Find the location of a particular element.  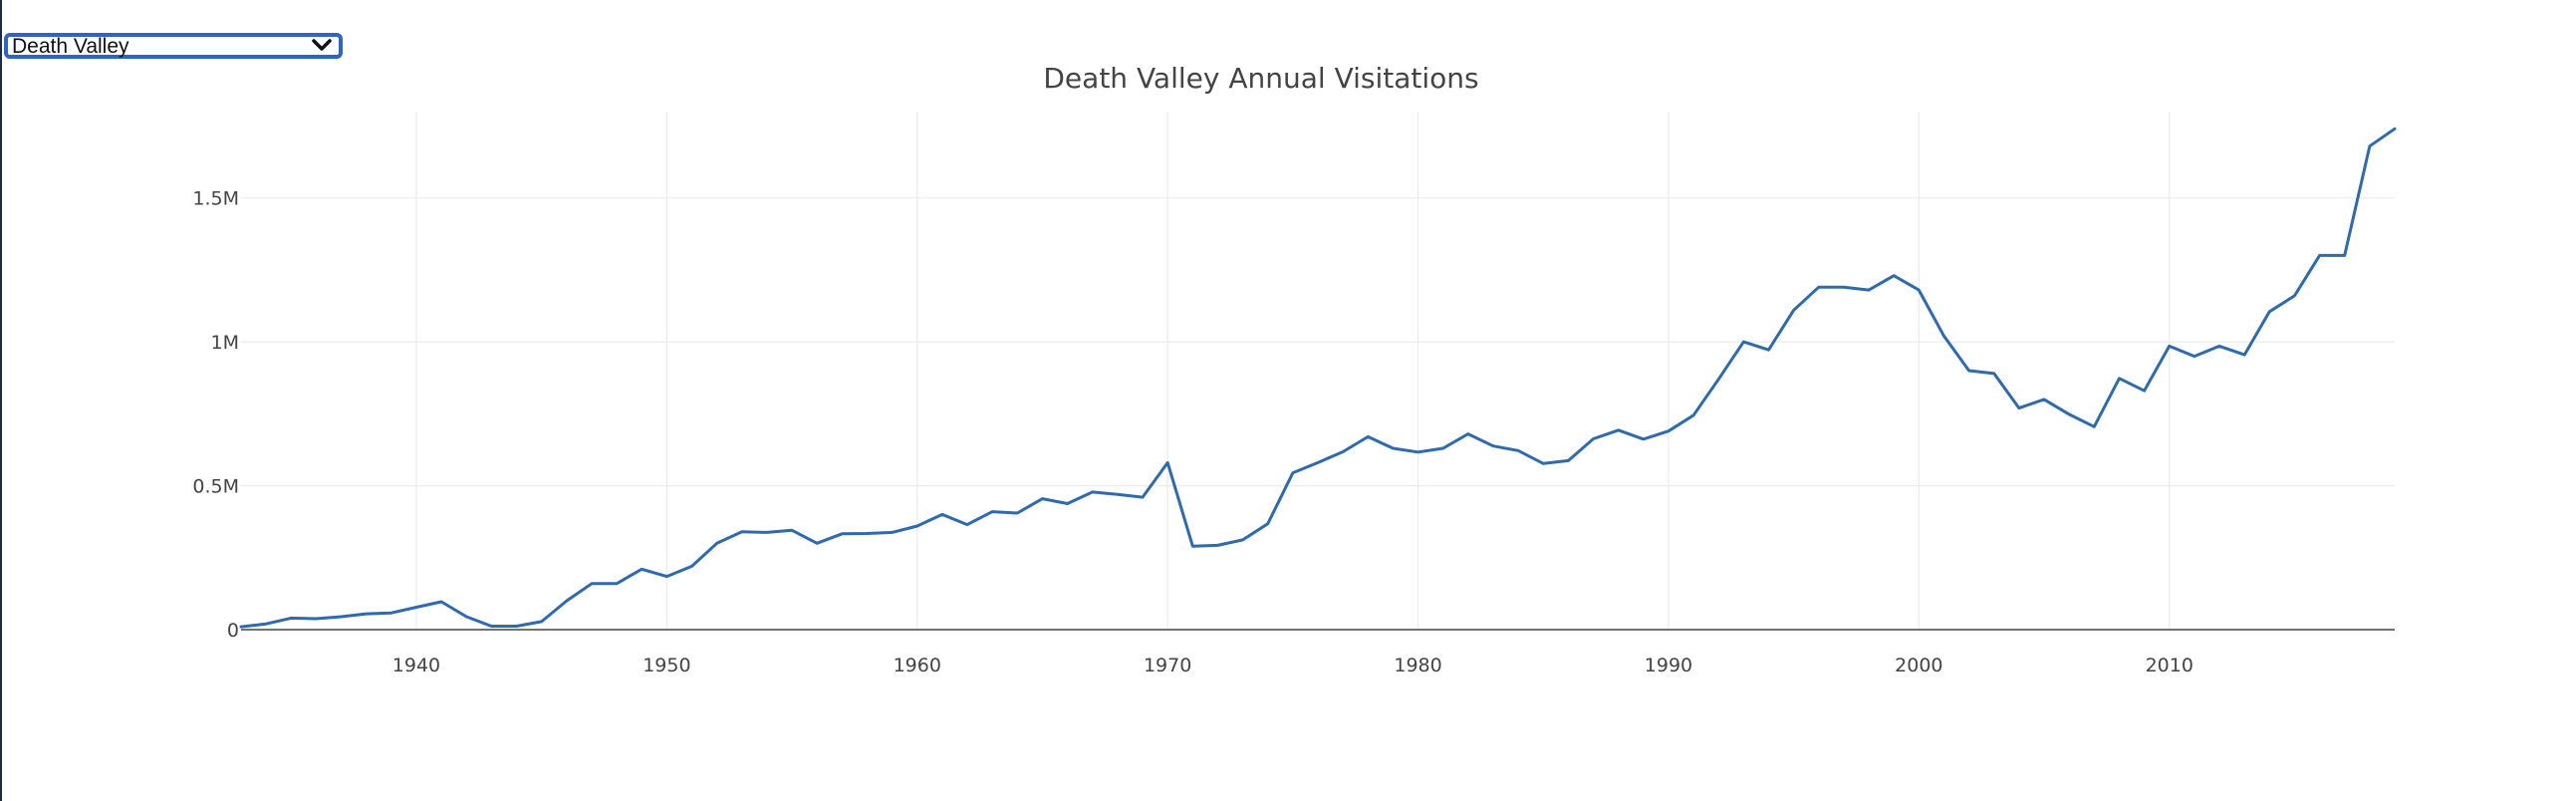

x-tick-label: 1950 is located at coordinates (666, 665).